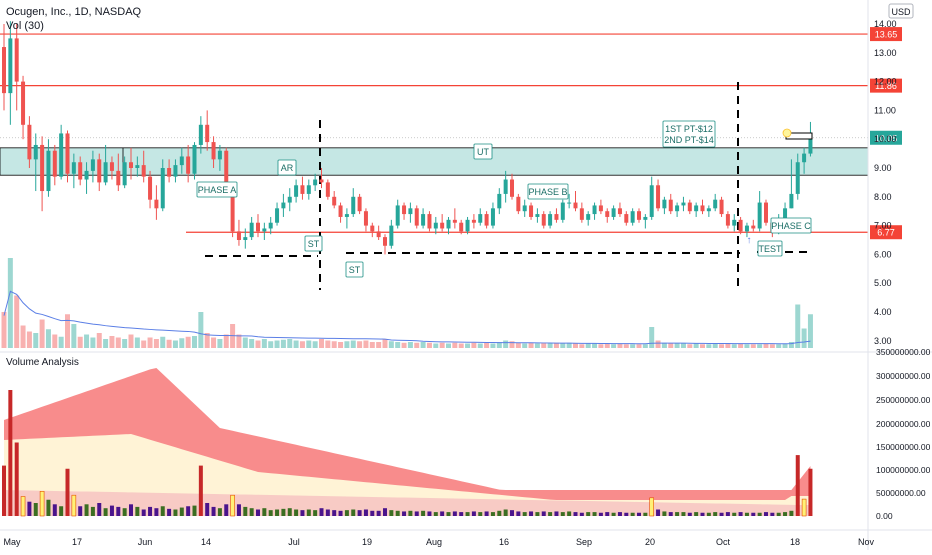 This screenshot has height=555, width=932. I want to click on time-tick-label: 20, so click(650, 542).